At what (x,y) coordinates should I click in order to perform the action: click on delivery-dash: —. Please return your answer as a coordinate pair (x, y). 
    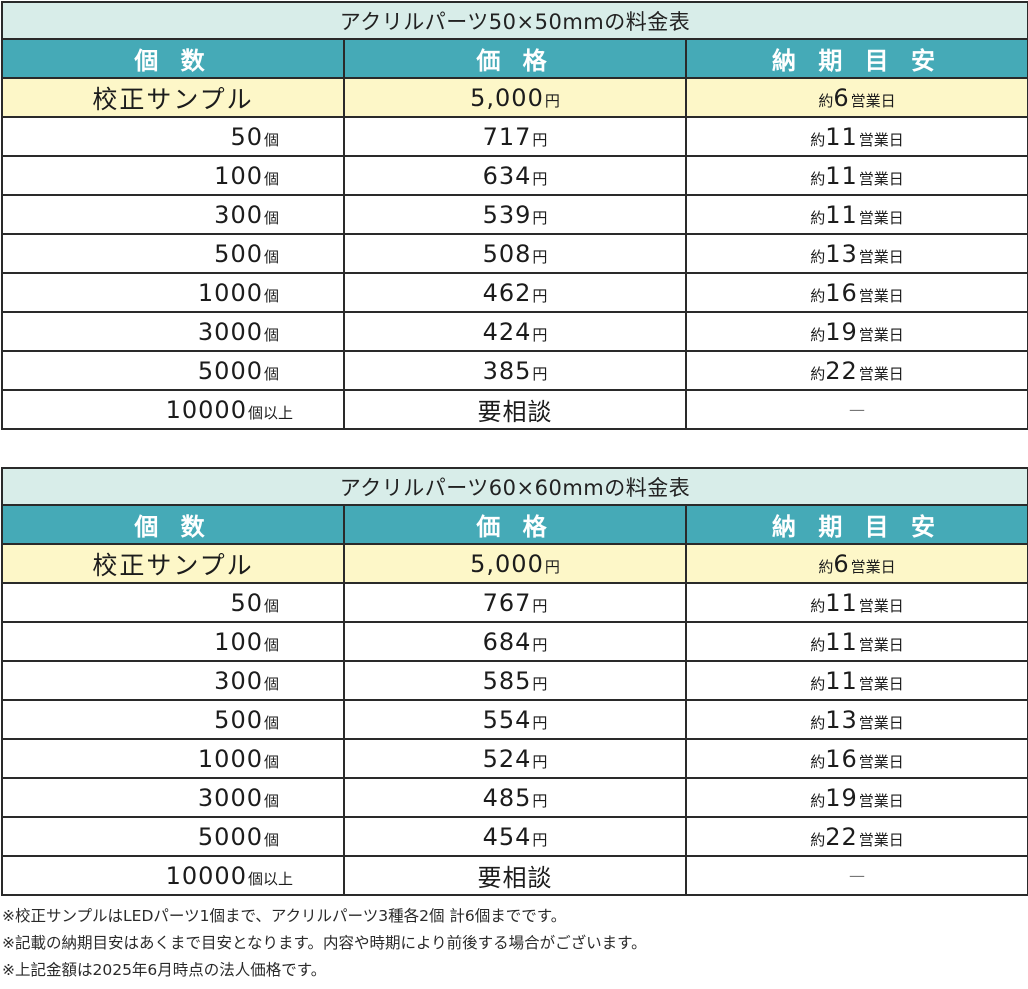
    Looking at the image, I should click on (857, 875).